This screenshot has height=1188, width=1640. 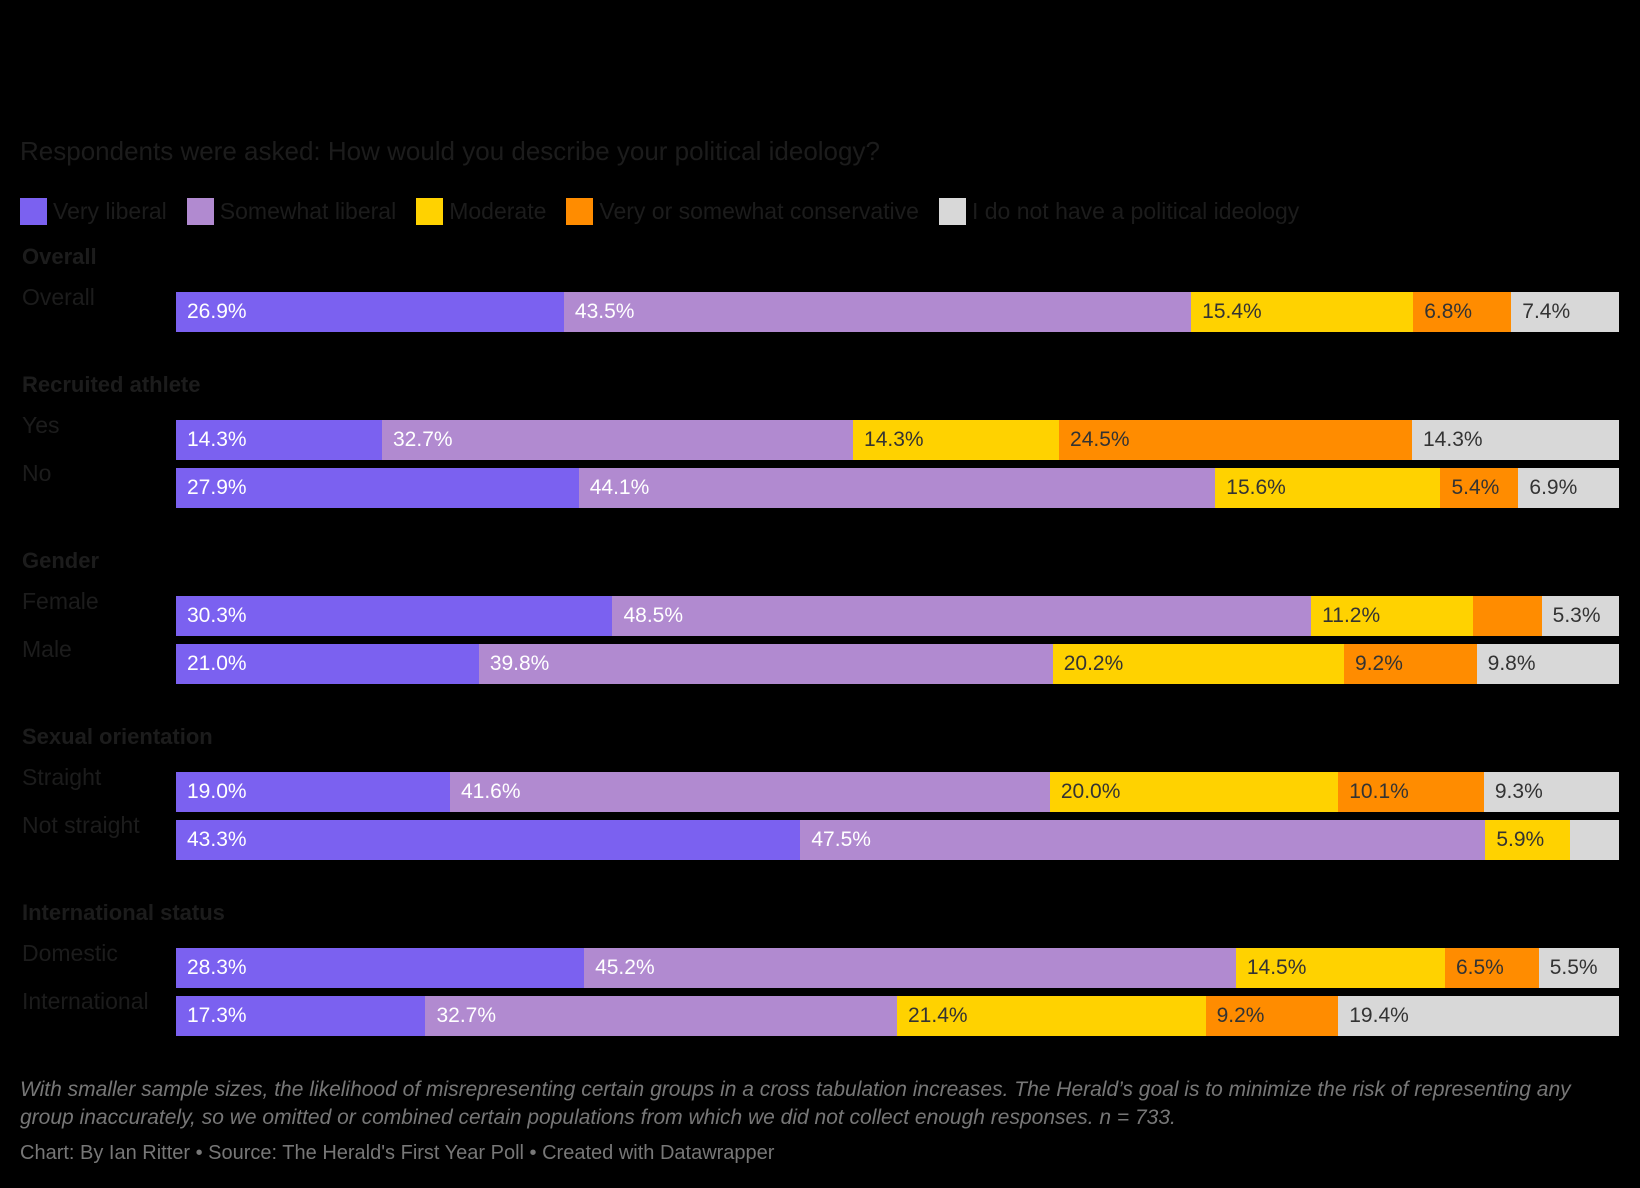 I want to click on legend-label-very-liberal: Very liberal, so click(x=110, y=210).